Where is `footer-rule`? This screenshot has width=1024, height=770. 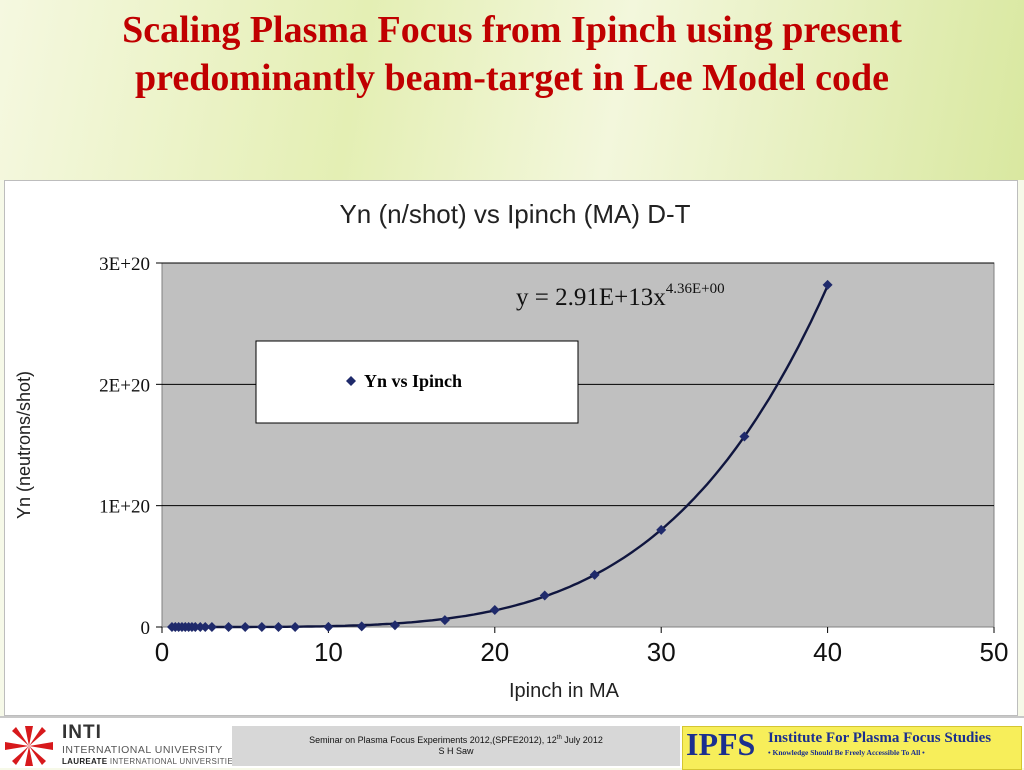
footer-rule is located at coordinates (512, 717).